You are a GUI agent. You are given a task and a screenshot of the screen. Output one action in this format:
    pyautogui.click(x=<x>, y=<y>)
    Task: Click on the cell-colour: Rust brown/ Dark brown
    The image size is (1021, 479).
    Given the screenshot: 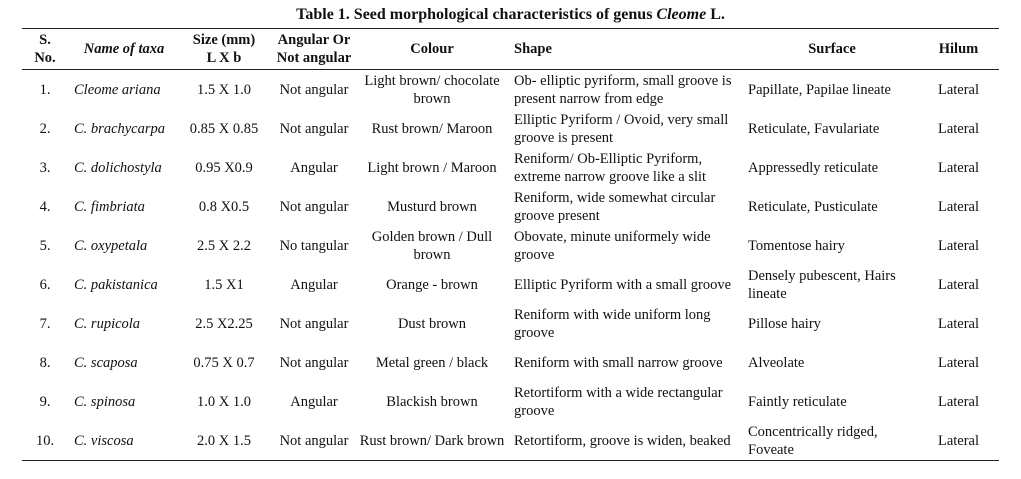 What is the action you would take?
    pyautogui.click(x=432, y=440)
    